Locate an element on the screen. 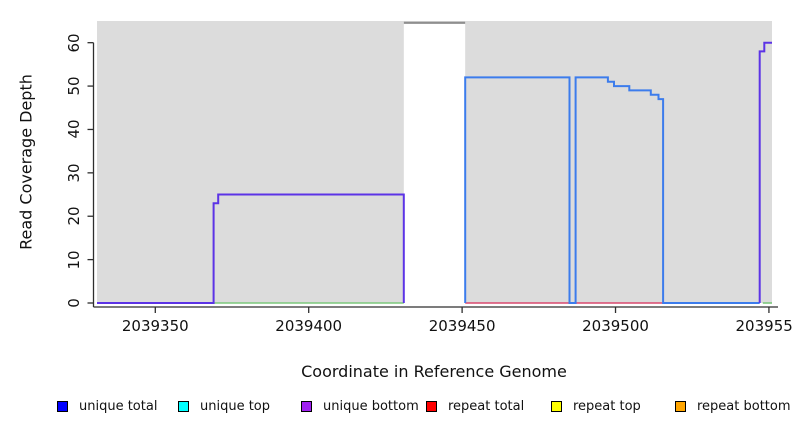  legend-item-unique-total: unique total is located at coordinates (107, 406).